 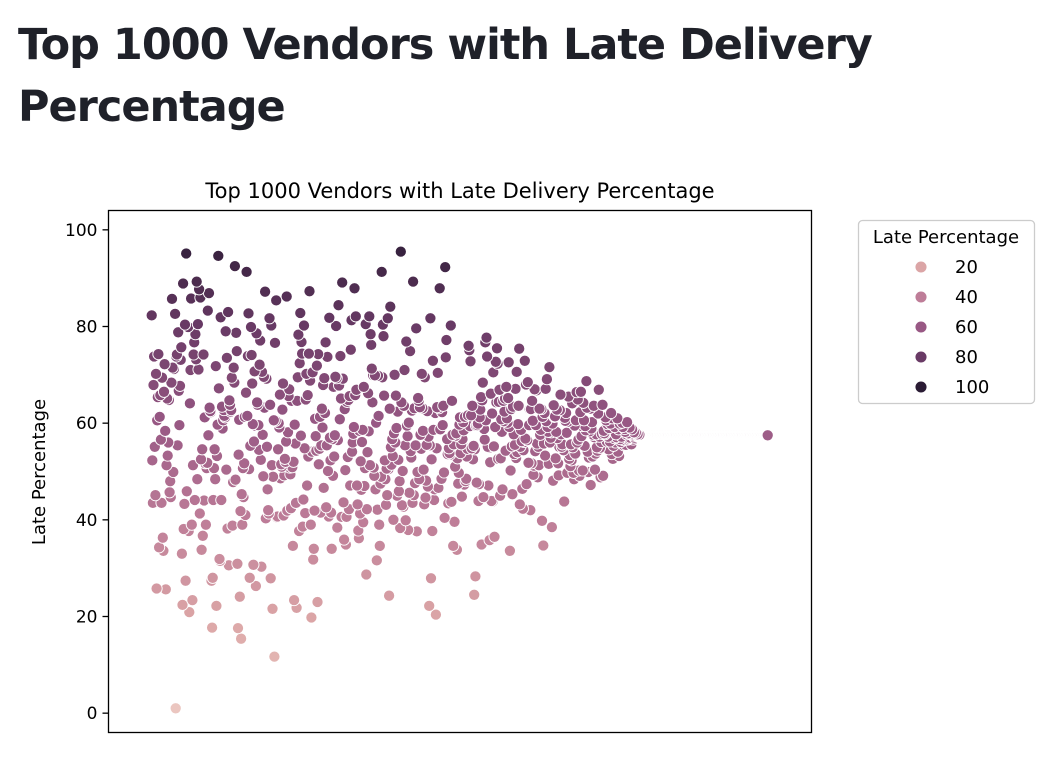 What do you see at coordinates (951, 327) in the screenshot?
I see `legend-entries: 20 40 60 80 100` at bounding box center [951, 327].